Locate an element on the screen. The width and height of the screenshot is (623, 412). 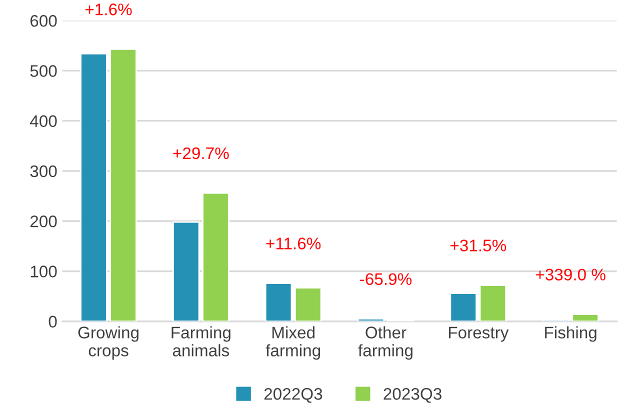
x-tick-label: Forestry is located at coordinates (478, 334).